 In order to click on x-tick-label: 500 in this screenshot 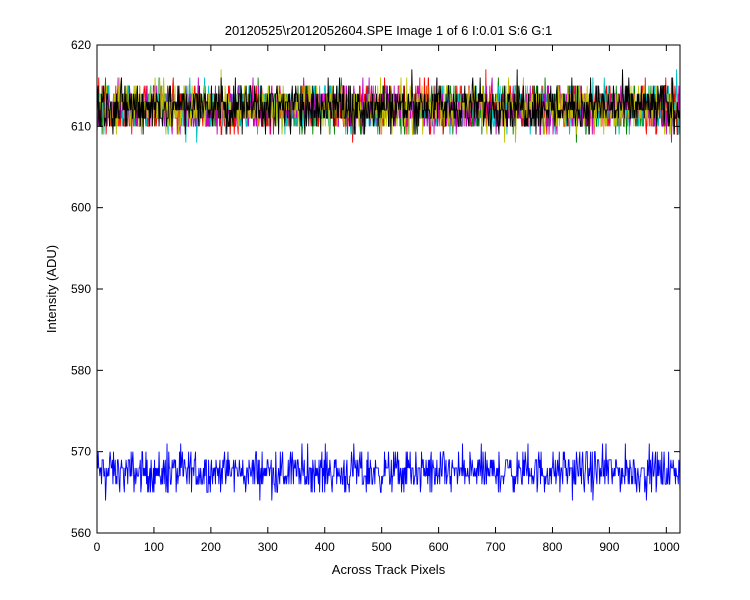, I will do `click(382, 547)`.